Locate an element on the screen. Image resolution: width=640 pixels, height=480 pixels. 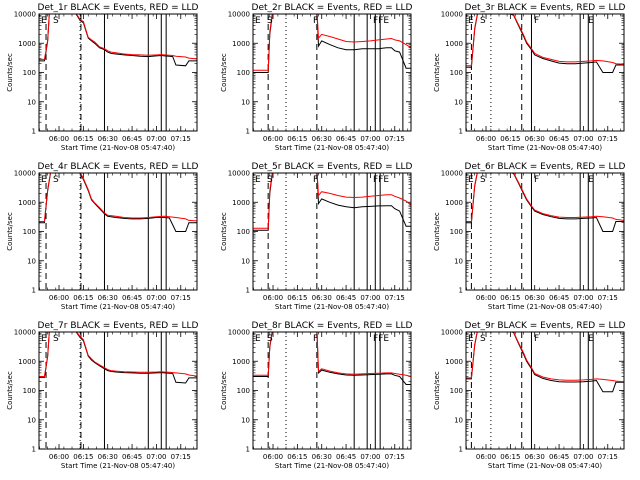
panel-title: Det_7r BLACK = Events, RED = LLD is located at coordinates (118, 326).